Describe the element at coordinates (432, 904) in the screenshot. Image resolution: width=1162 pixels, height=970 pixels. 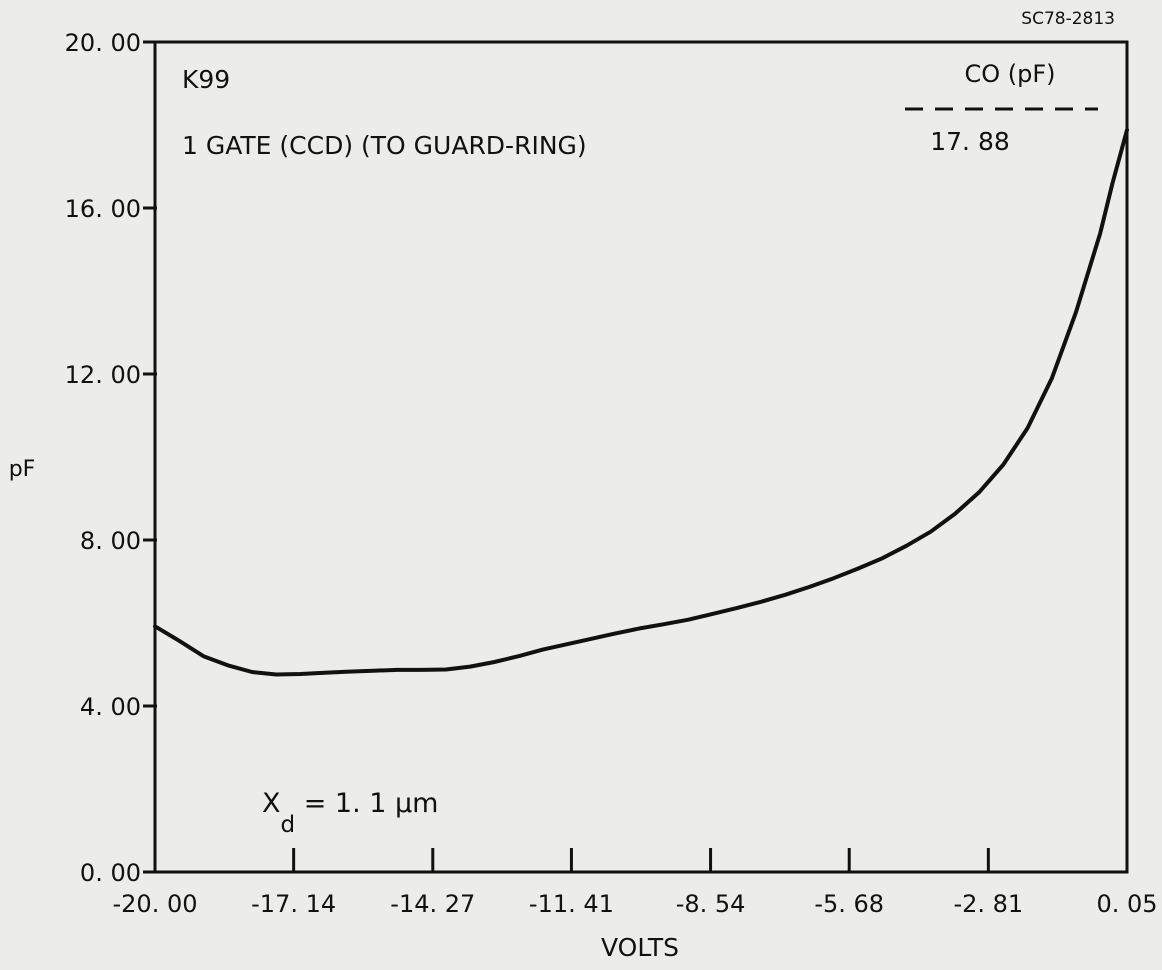
I see `x-tick-label: -14. 27` at that location.